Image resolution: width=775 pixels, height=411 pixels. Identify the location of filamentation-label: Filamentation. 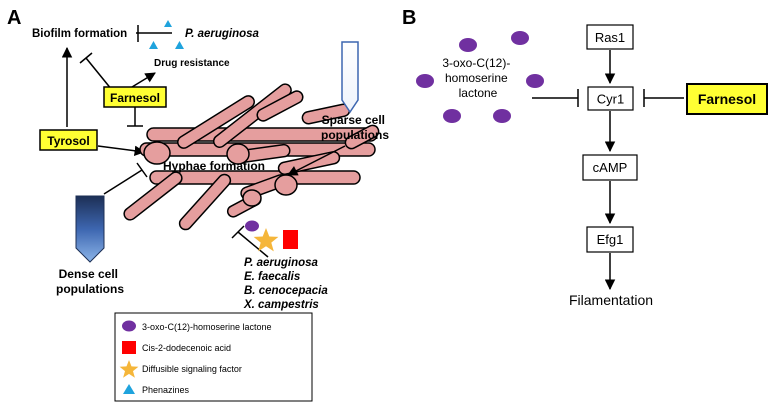
(611, 300).